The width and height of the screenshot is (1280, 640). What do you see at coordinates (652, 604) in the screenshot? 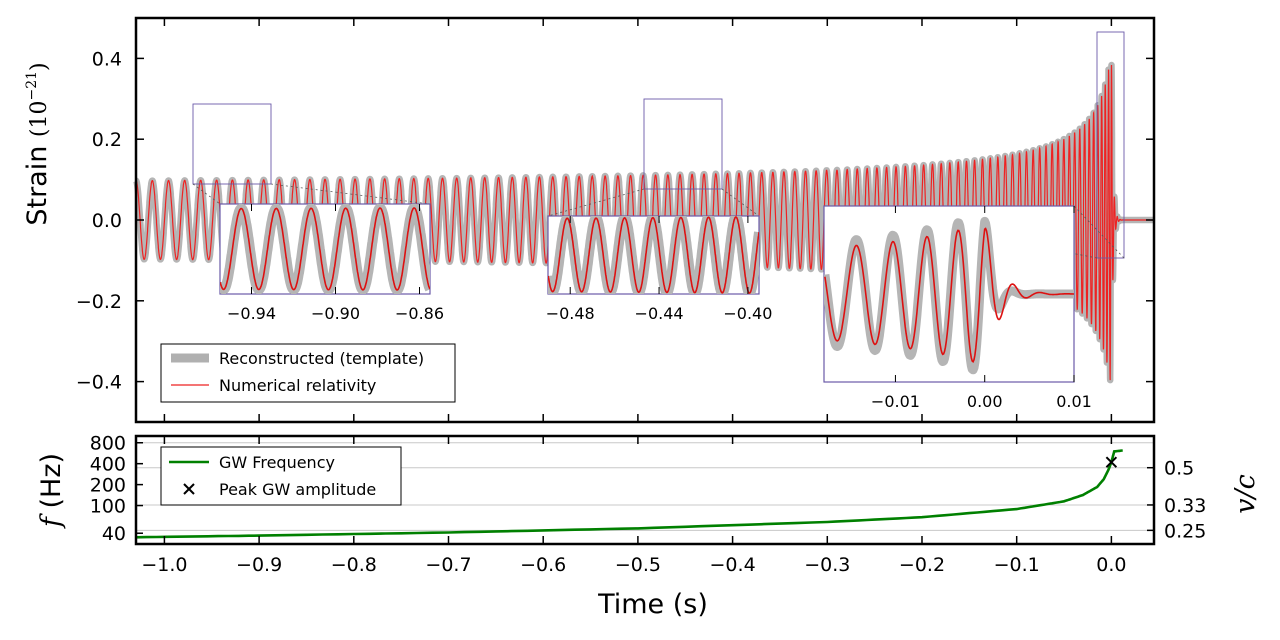
I see `time-axis-label: Time (s)` at bounding box center [652, 604].